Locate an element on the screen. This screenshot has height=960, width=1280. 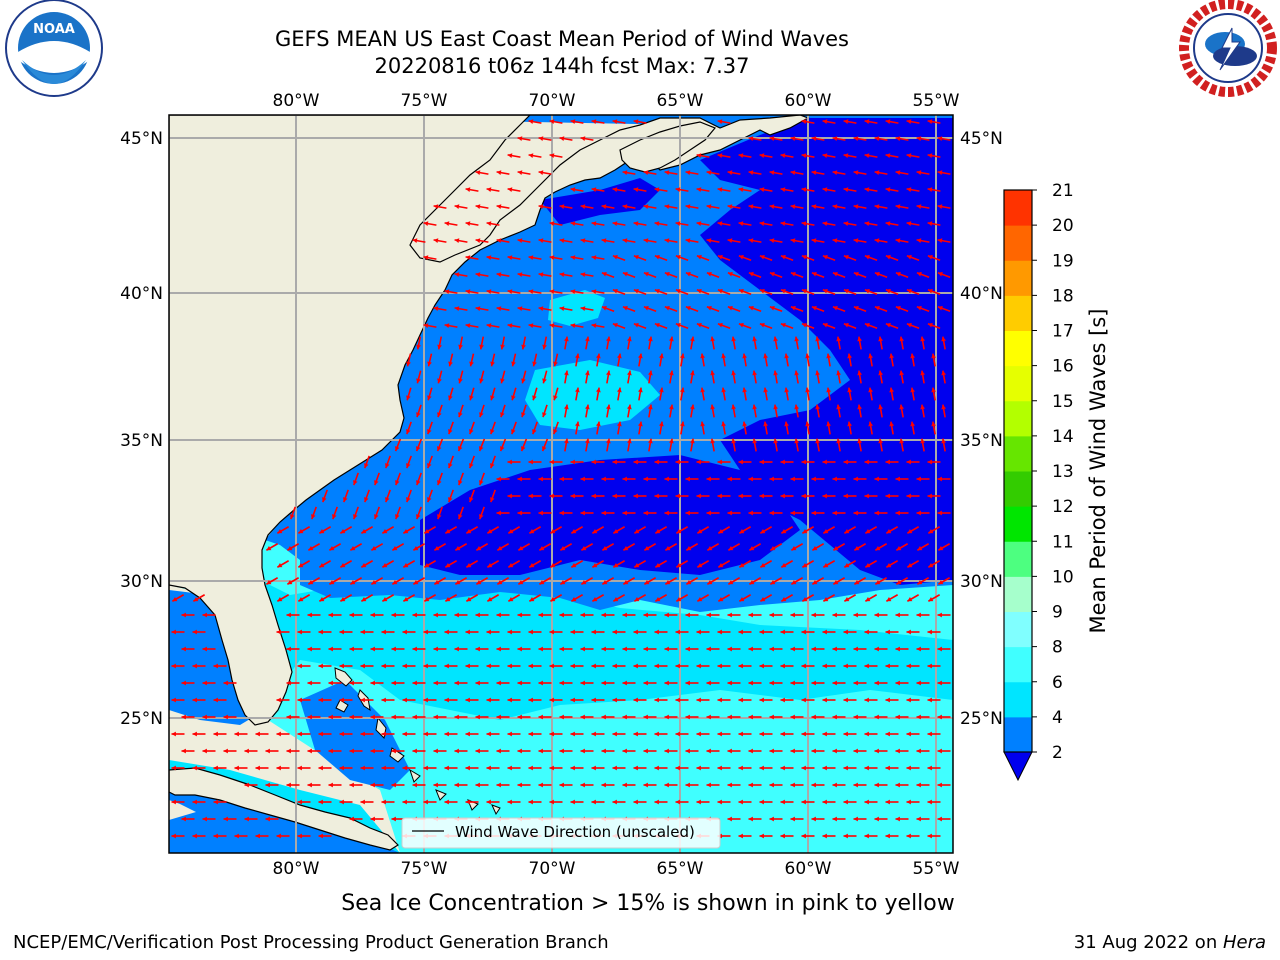
lat-label-left: 40°N is located at coordinates (141, 294).